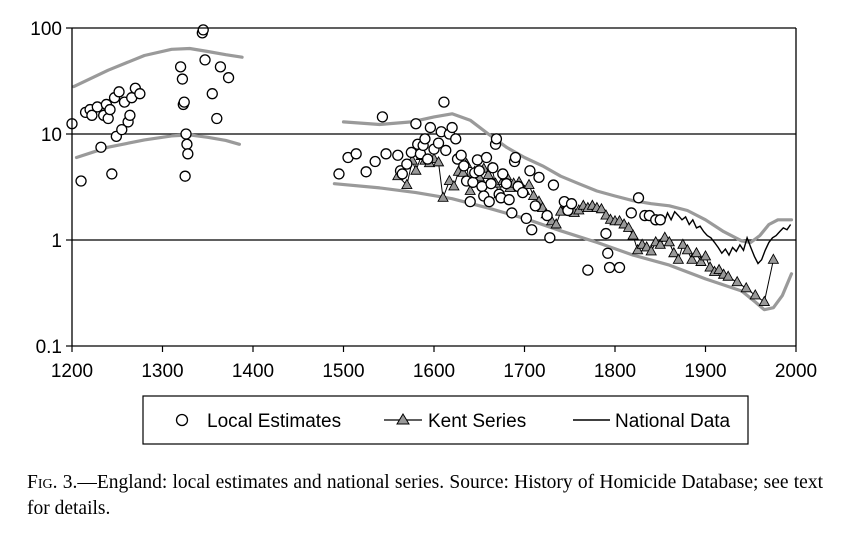  I want to click on national-data-line, so click(718, 237).